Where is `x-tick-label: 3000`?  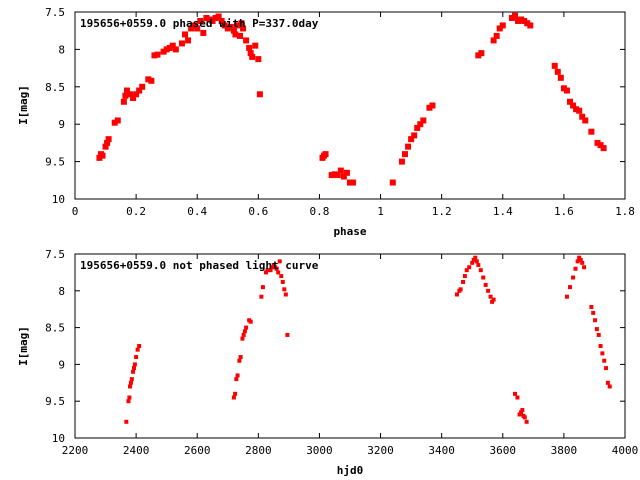 x-tick-label: 3000 is located at coordinates (319, 450).